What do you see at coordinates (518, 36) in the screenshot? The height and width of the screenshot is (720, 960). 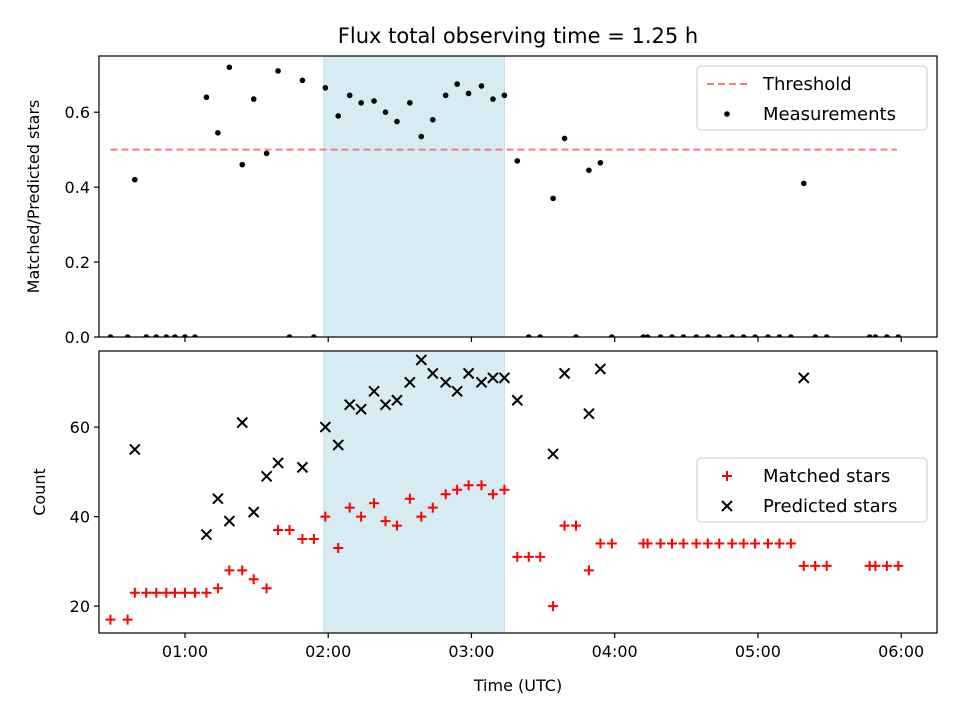 I see `figure-title: Flux total observing time = 1.25 h` at bounding box center [518, 36].